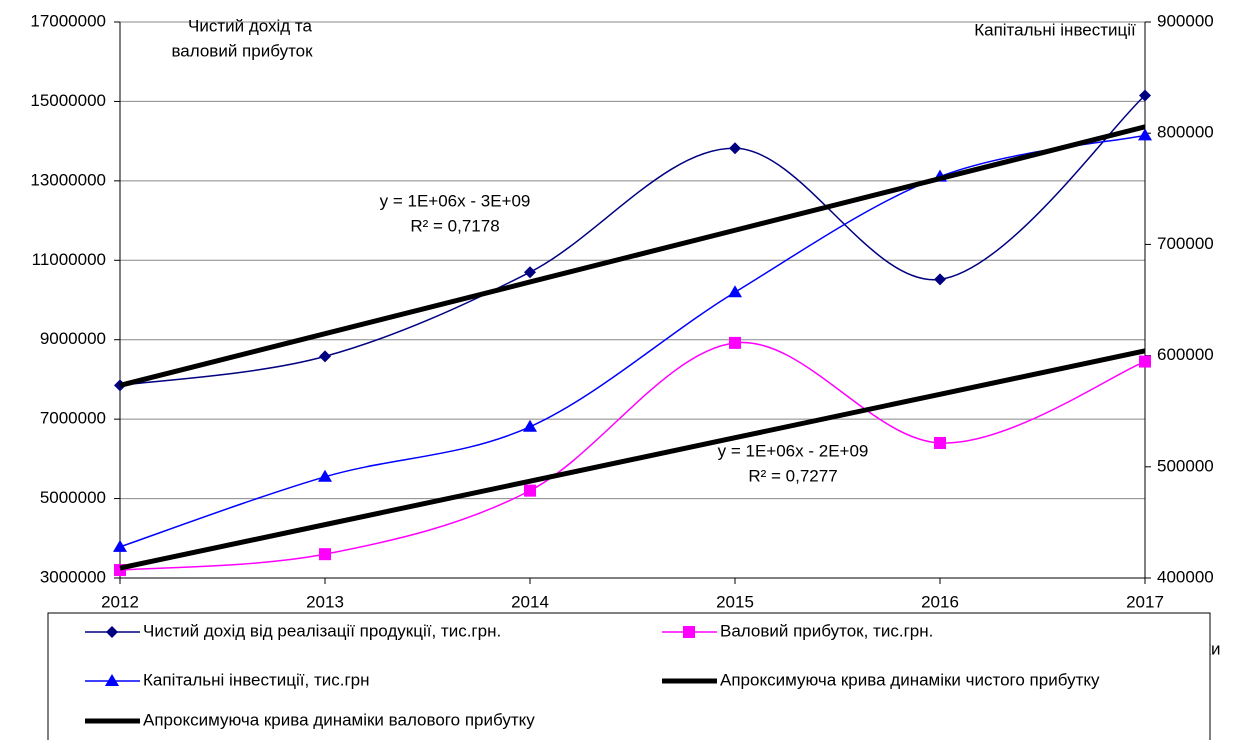 This screenshot has height=740, width=1248. I want to click on x-tick-label: 2017, so click(1145, 601).